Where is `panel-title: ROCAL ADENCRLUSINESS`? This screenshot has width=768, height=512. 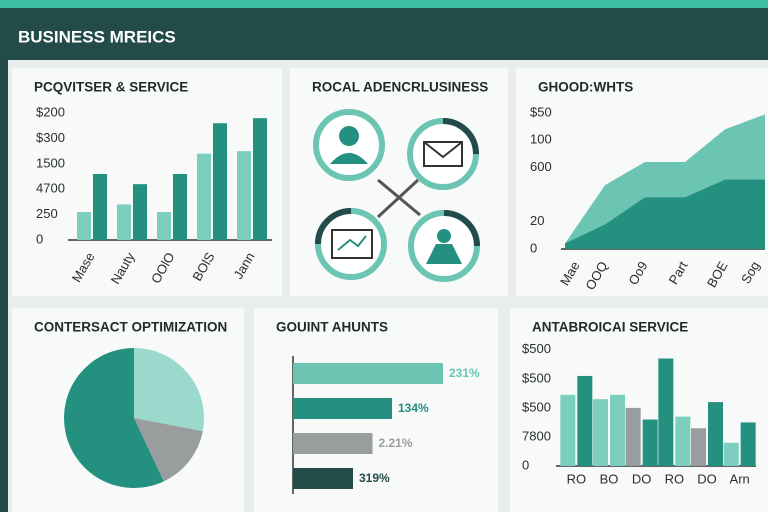
panel-title: ROCAL ADENCRLUSINESS is located at coordinates (400, 87).